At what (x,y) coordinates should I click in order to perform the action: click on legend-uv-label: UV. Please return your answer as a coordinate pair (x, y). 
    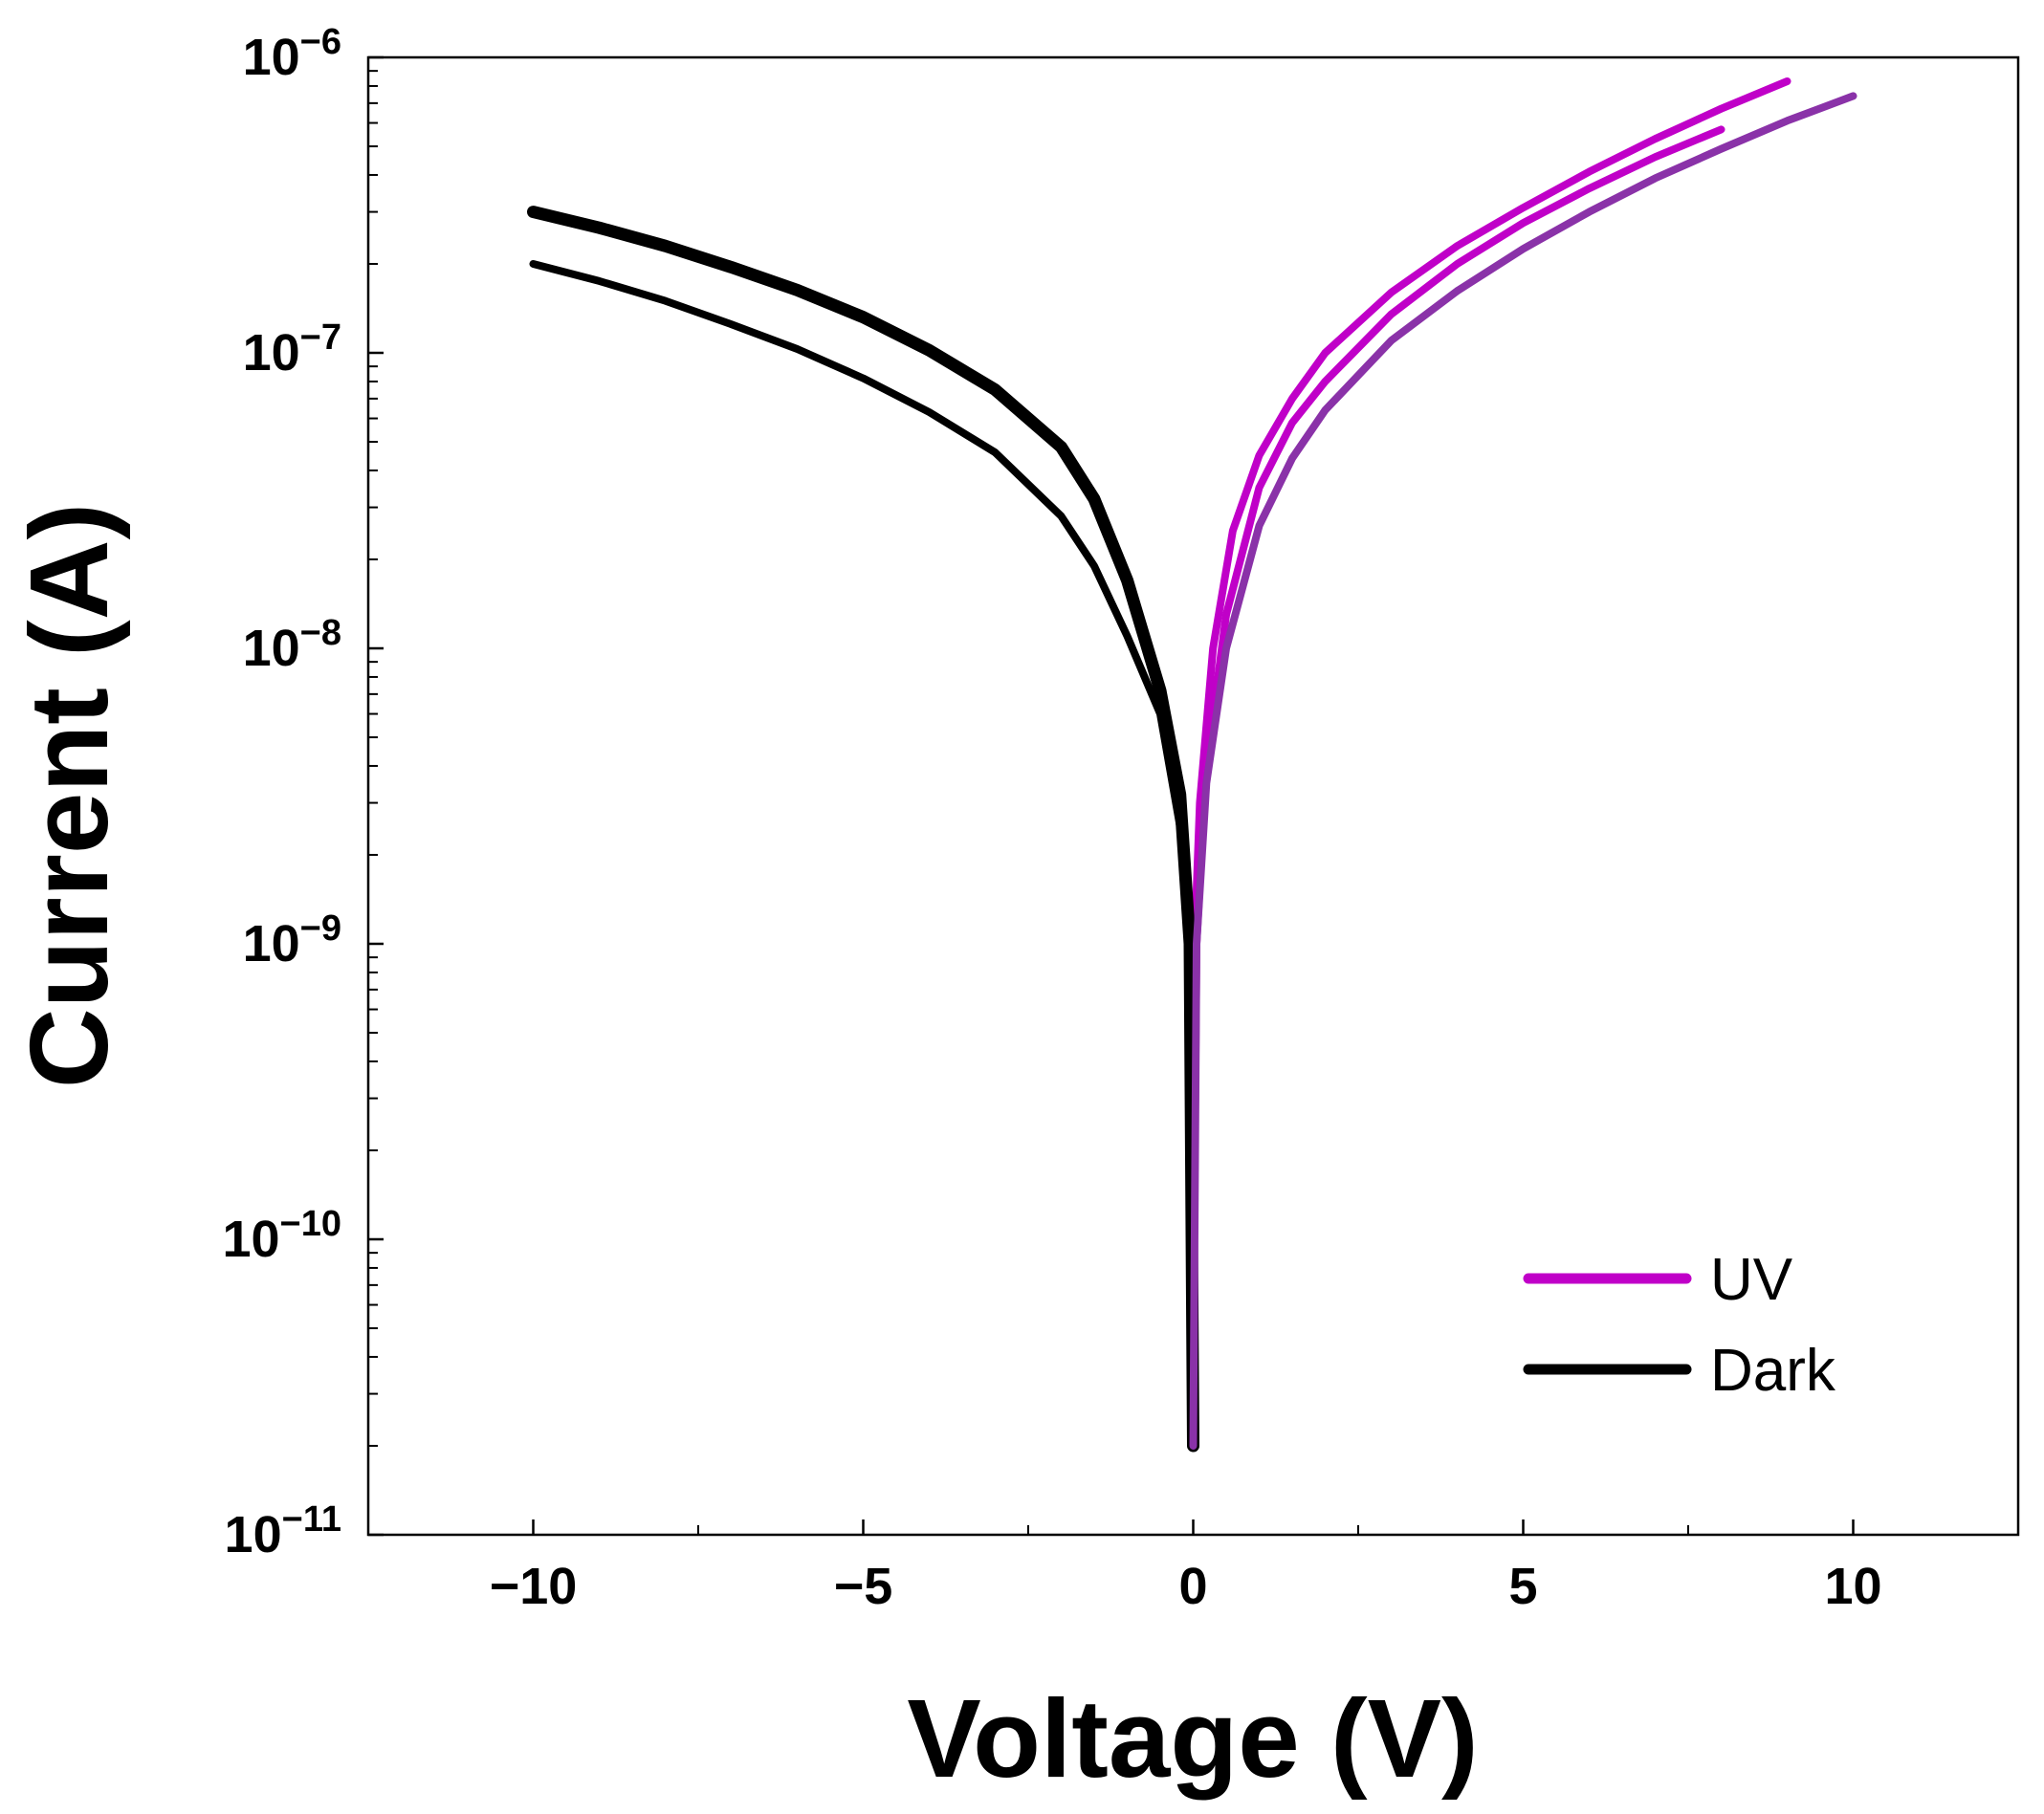
    Looking at the image, I should click on (1751, 1280).